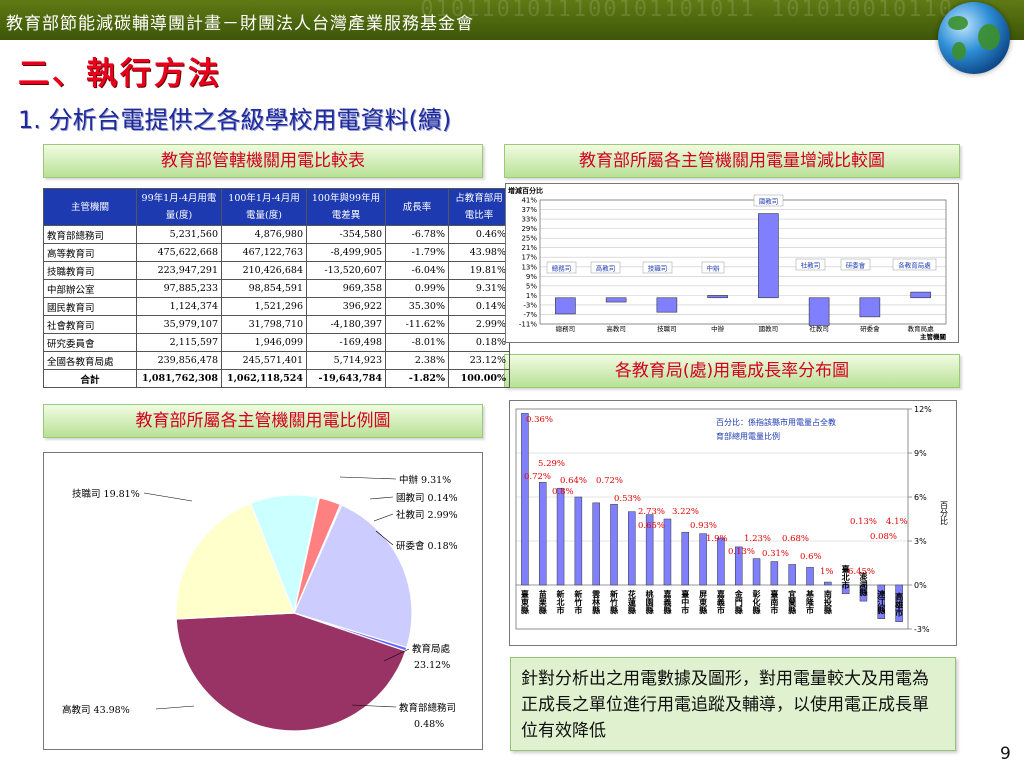 Image resolution: width=1024 pixels, height=768 pixels. I want to click on county-chart-y-tick: 0%, so click(920, 585).